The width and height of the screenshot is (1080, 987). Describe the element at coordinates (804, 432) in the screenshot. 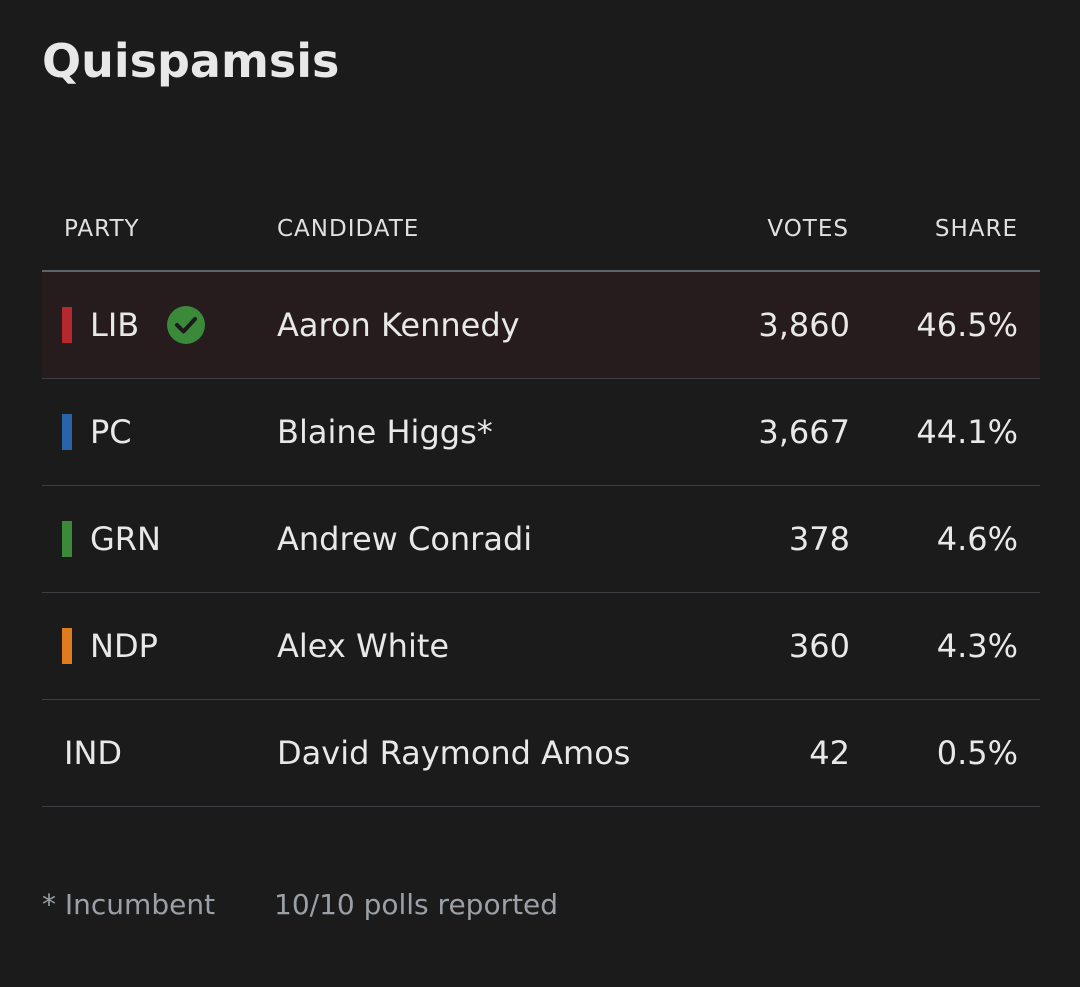

I see `votes: 3,667` at that location.